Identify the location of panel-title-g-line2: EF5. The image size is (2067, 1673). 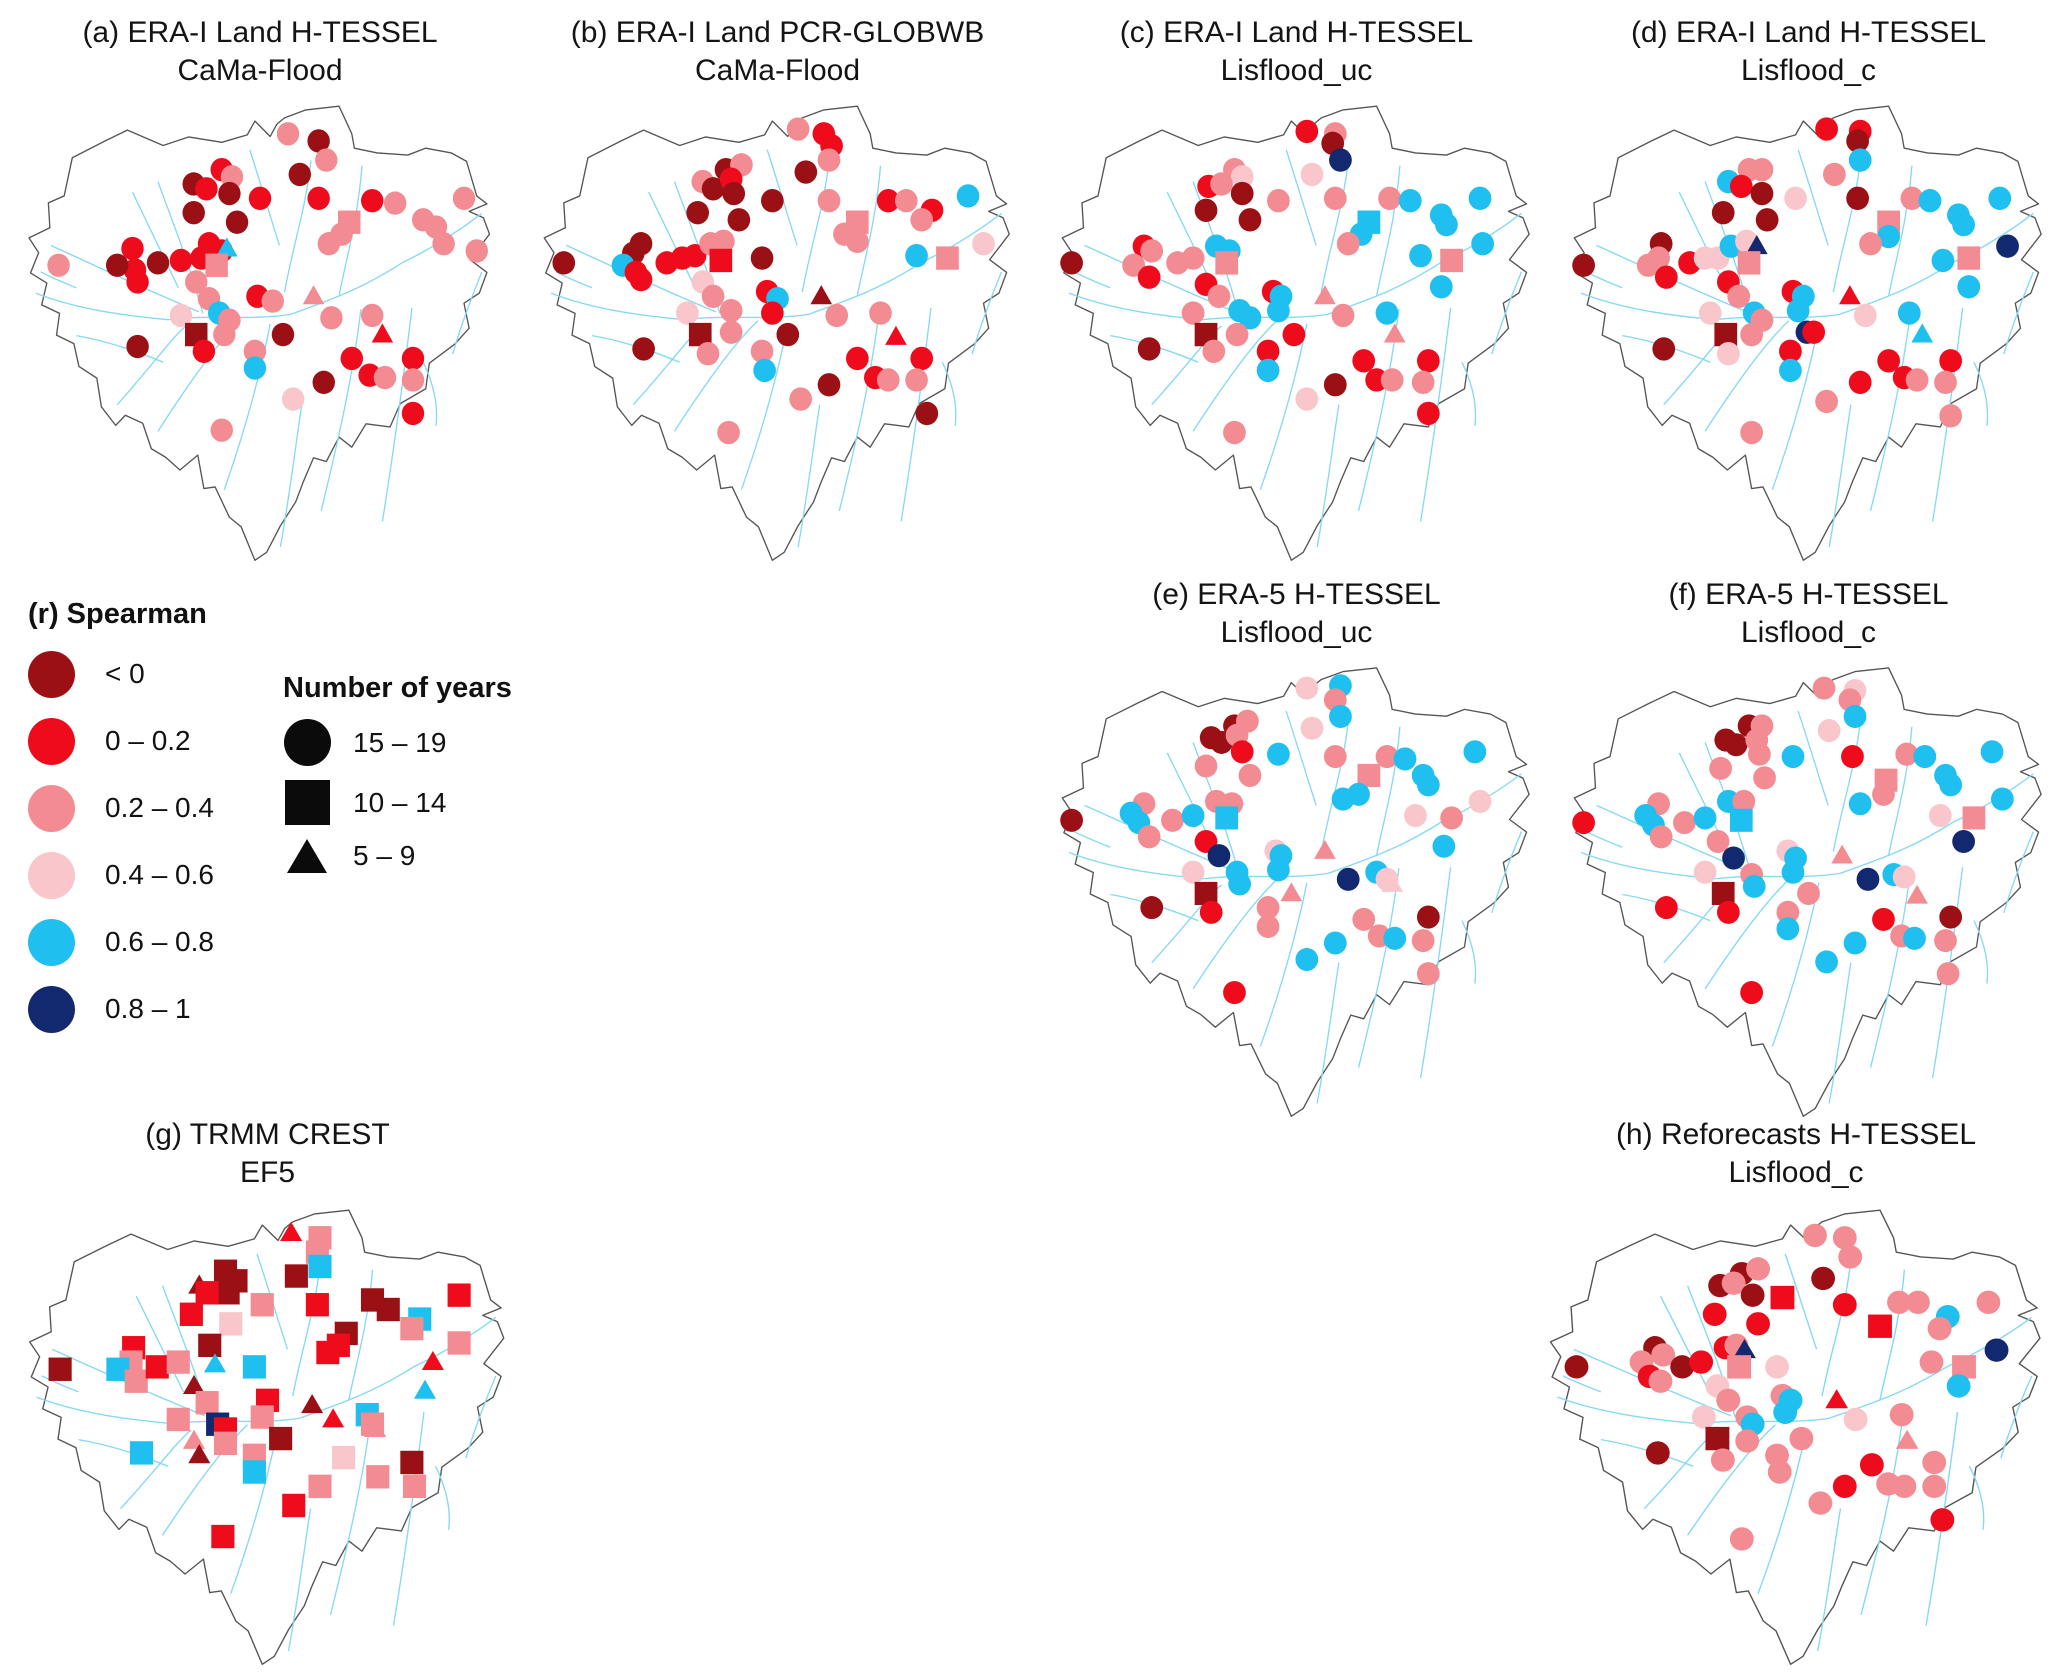
(267, 1172).